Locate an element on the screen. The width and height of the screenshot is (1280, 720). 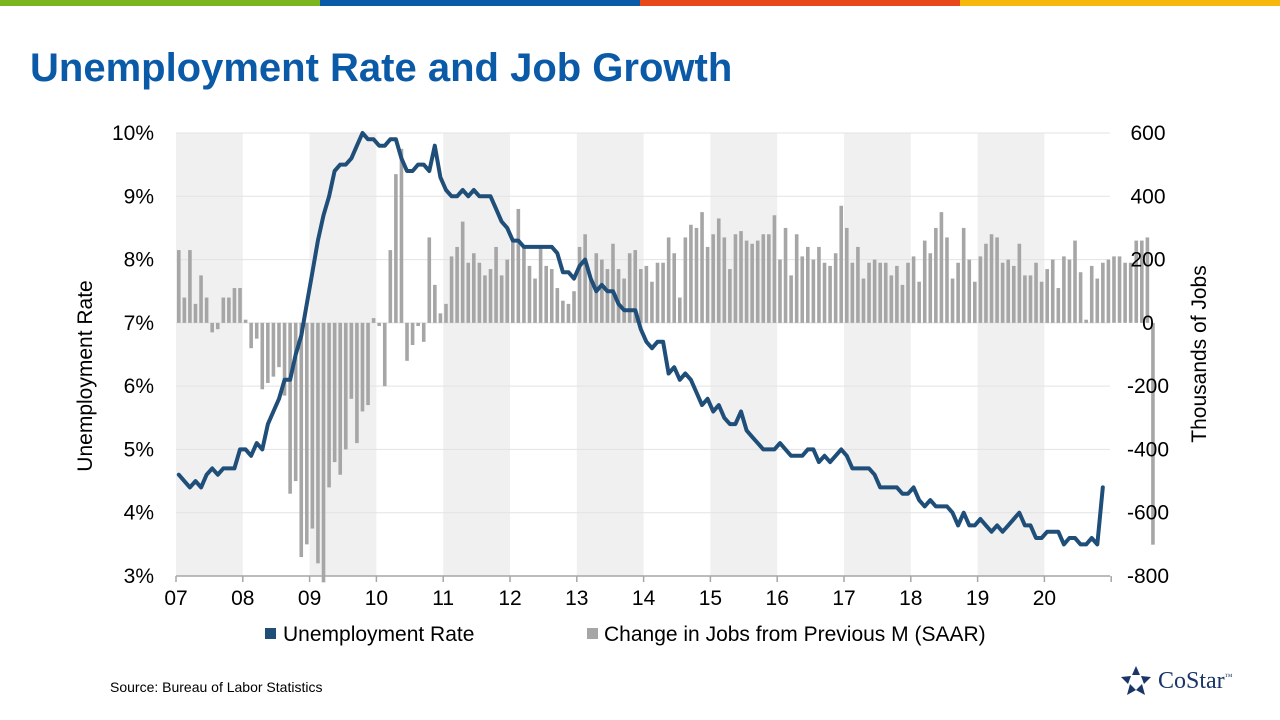
x-tick-label: 18 is located at coordinates (910, 598).